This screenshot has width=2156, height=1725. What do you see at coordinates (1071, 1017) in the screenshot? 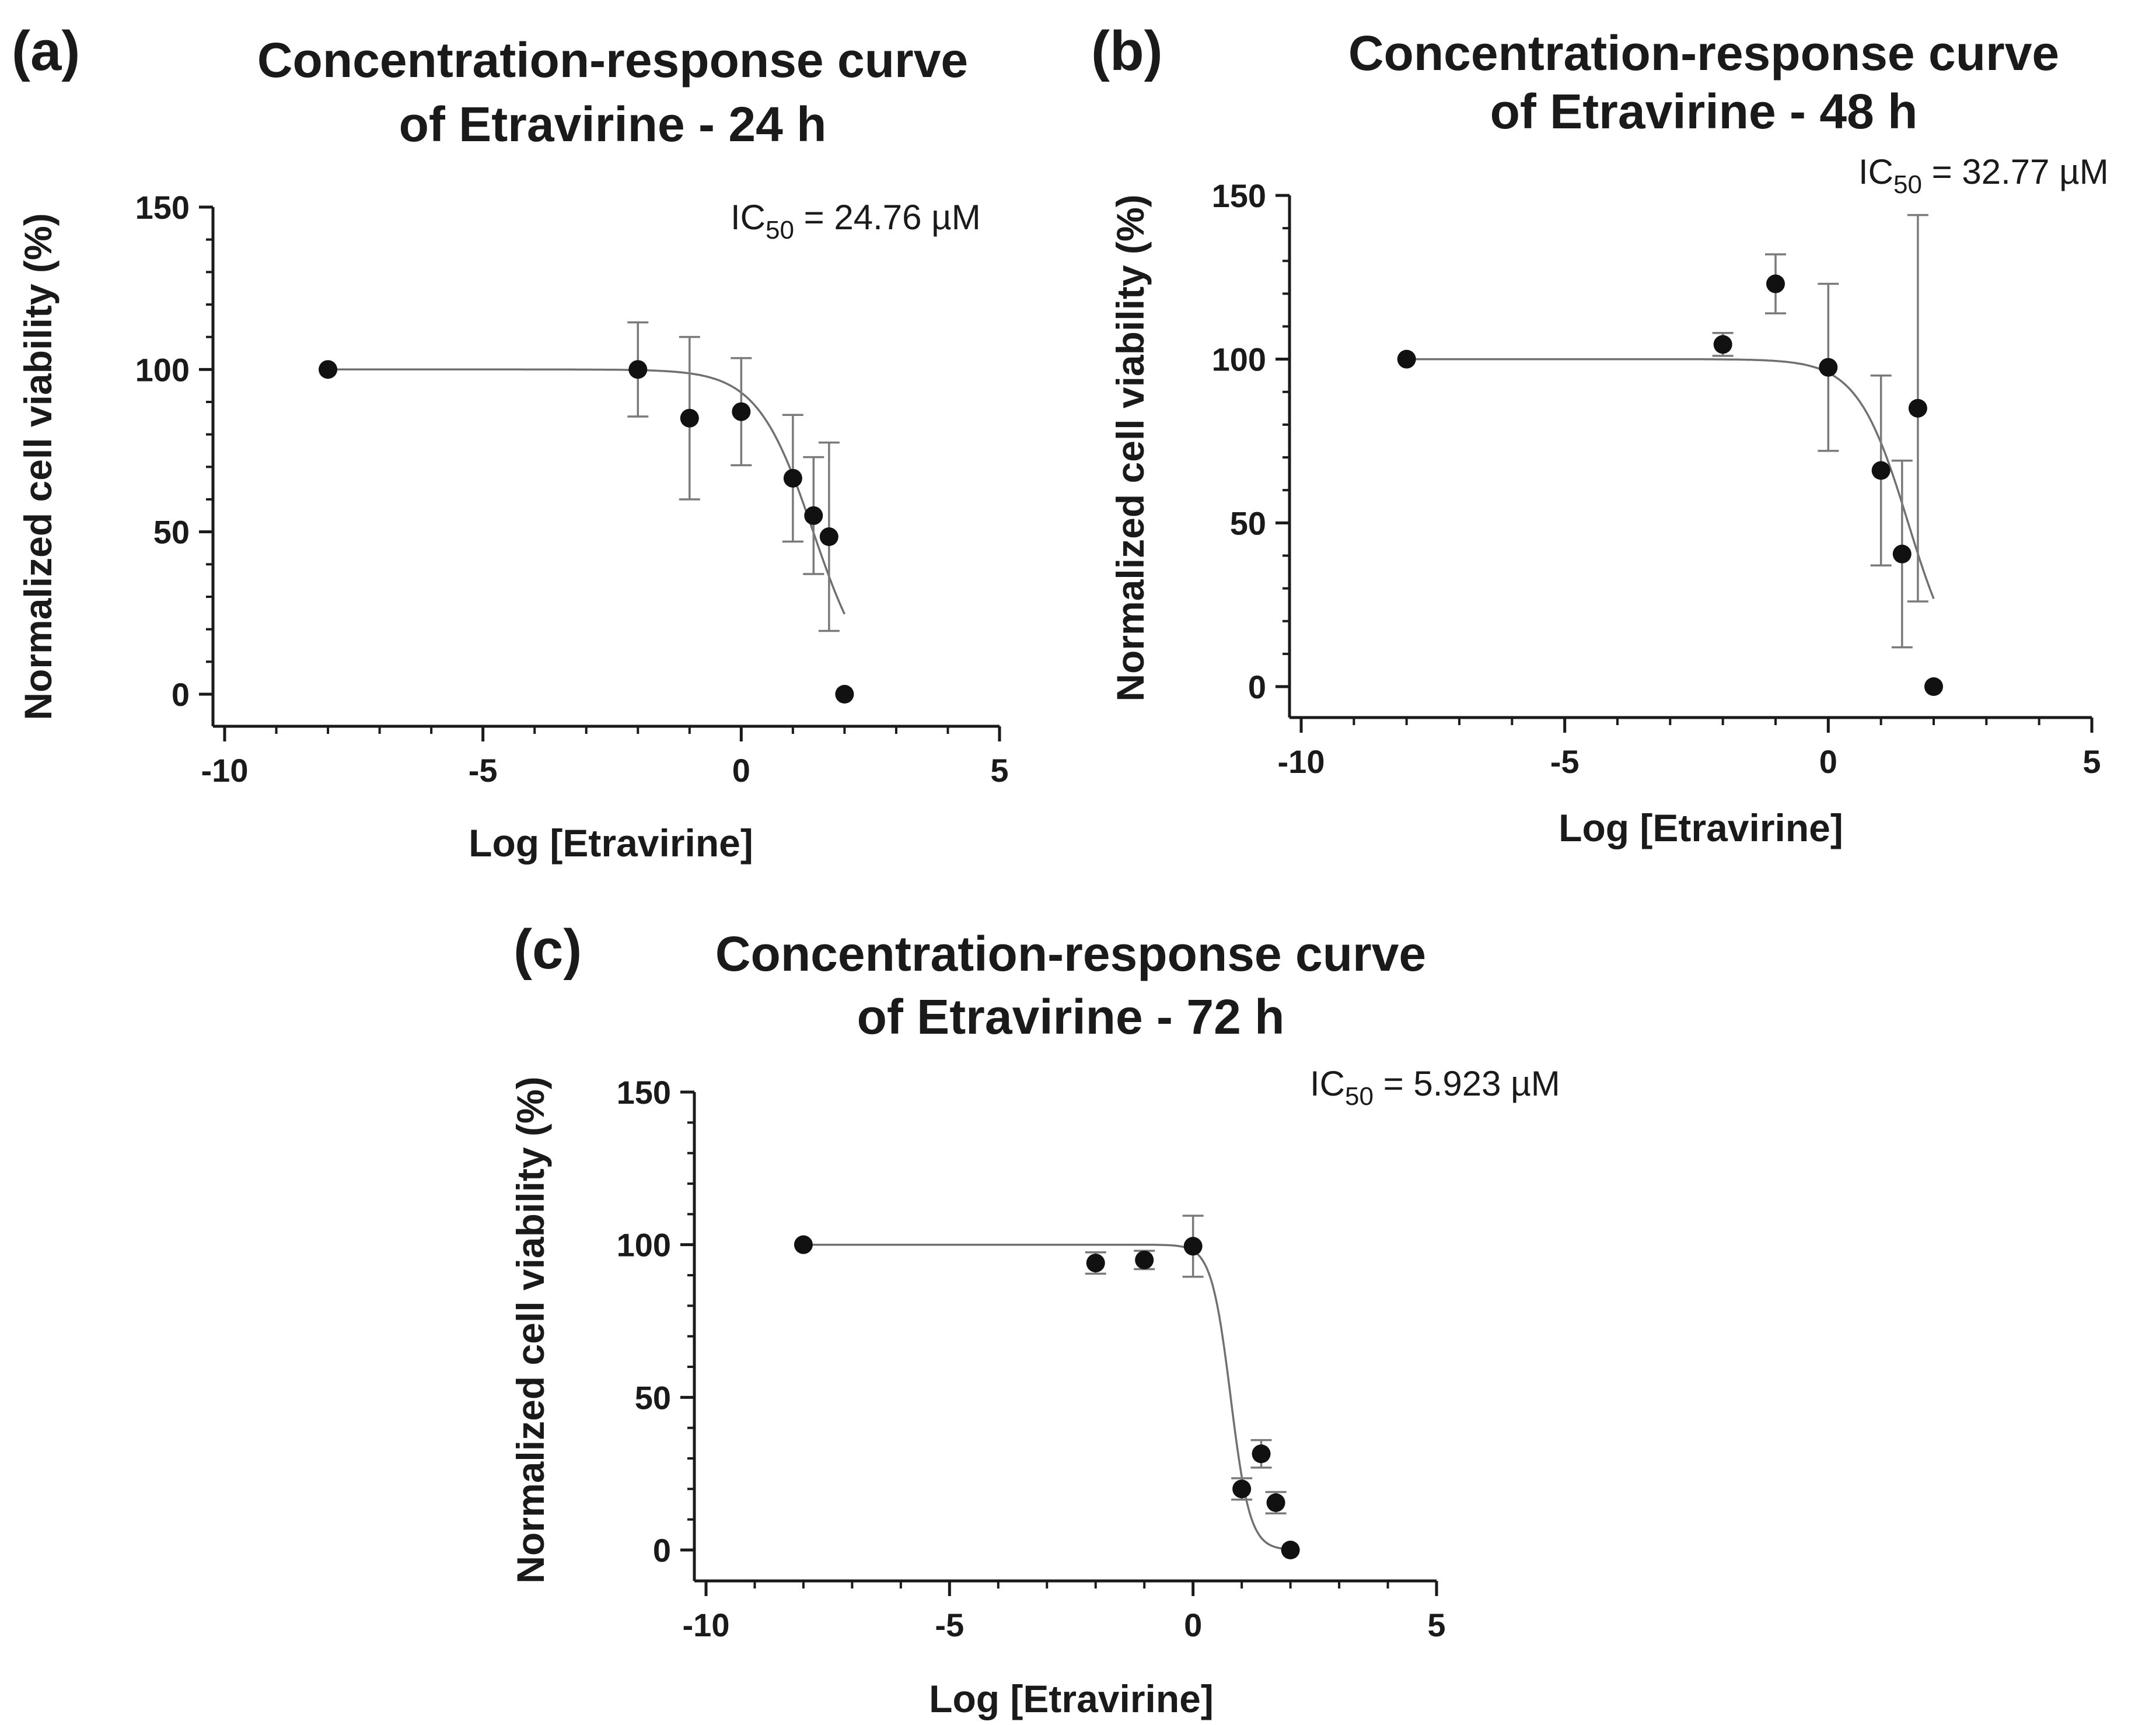
I see `chart-title-line: of Etravirine - 72 h` at bounding box center [1071, 1017].